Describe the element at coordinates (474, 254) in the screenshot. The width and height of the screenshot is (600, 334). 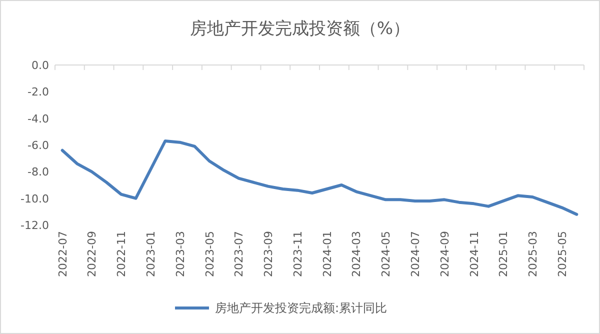
I see `x-tick-label: 2024-11` at that location.